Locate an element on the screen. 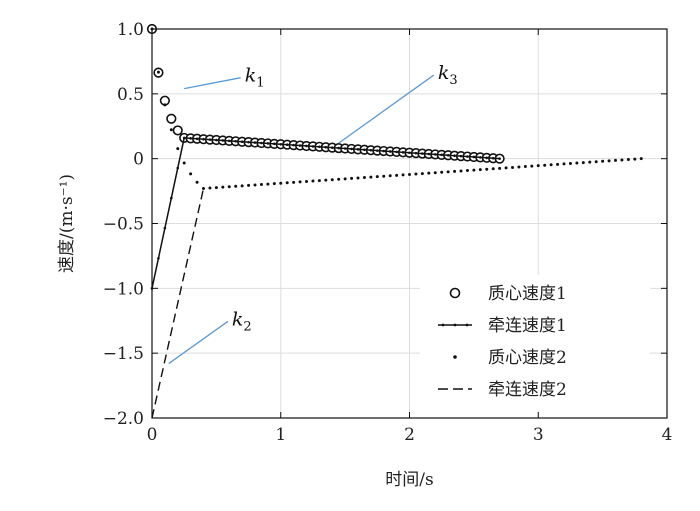 This screenshot has width=700, height=511. annotation-leader-line is located at coordinates (198, 342).